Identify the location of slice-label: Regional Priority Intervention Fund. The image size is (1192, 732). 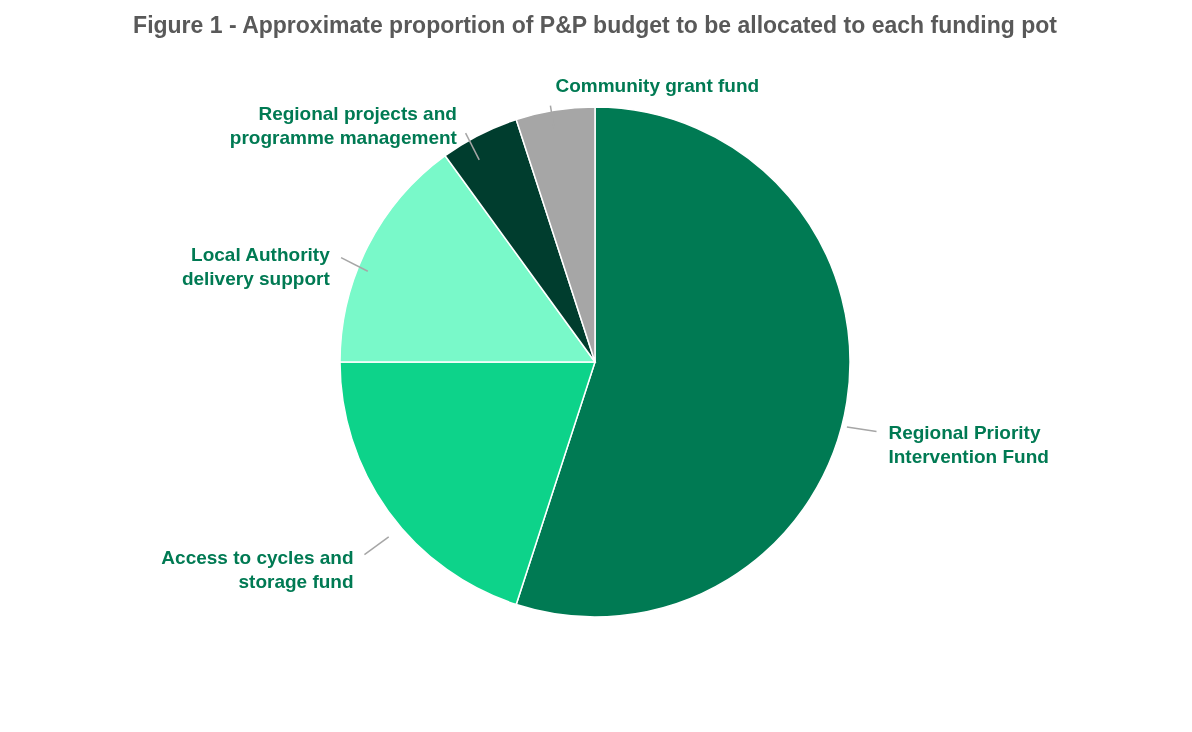
(968, 444).